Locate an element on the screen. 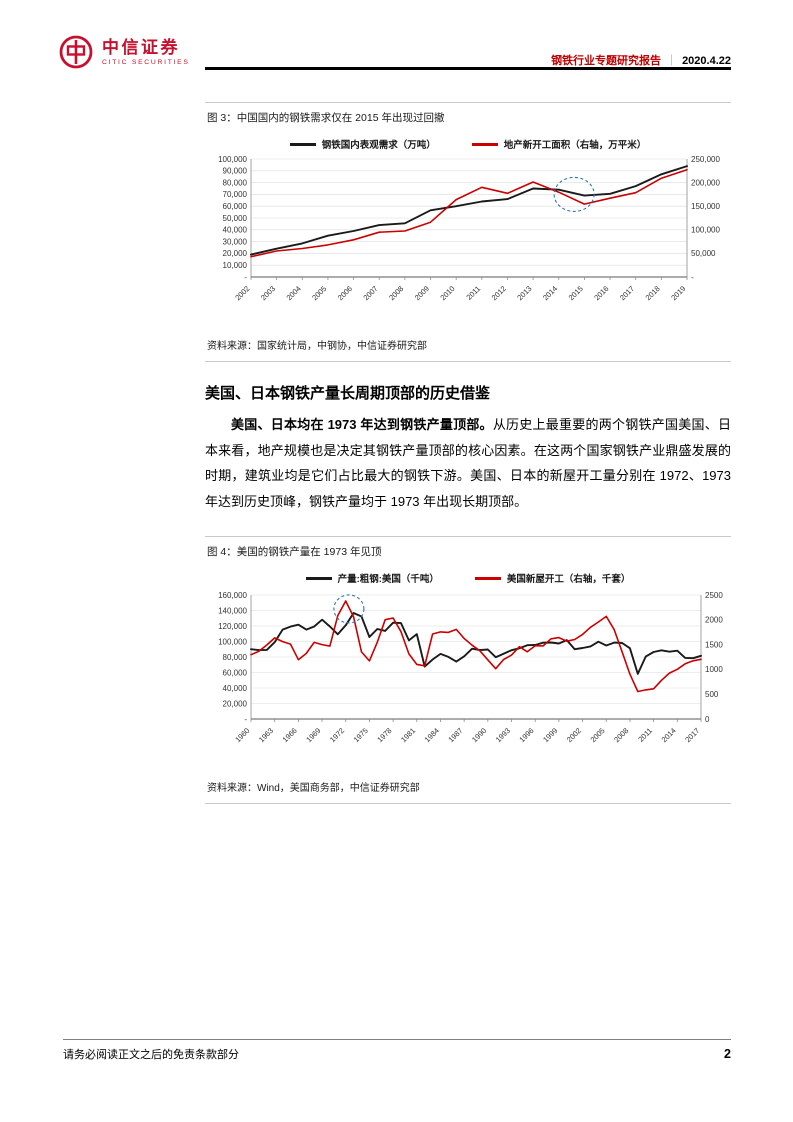  legend-label: 产量:粗钢:美国（千吨） is located at coordinates (388, 579).